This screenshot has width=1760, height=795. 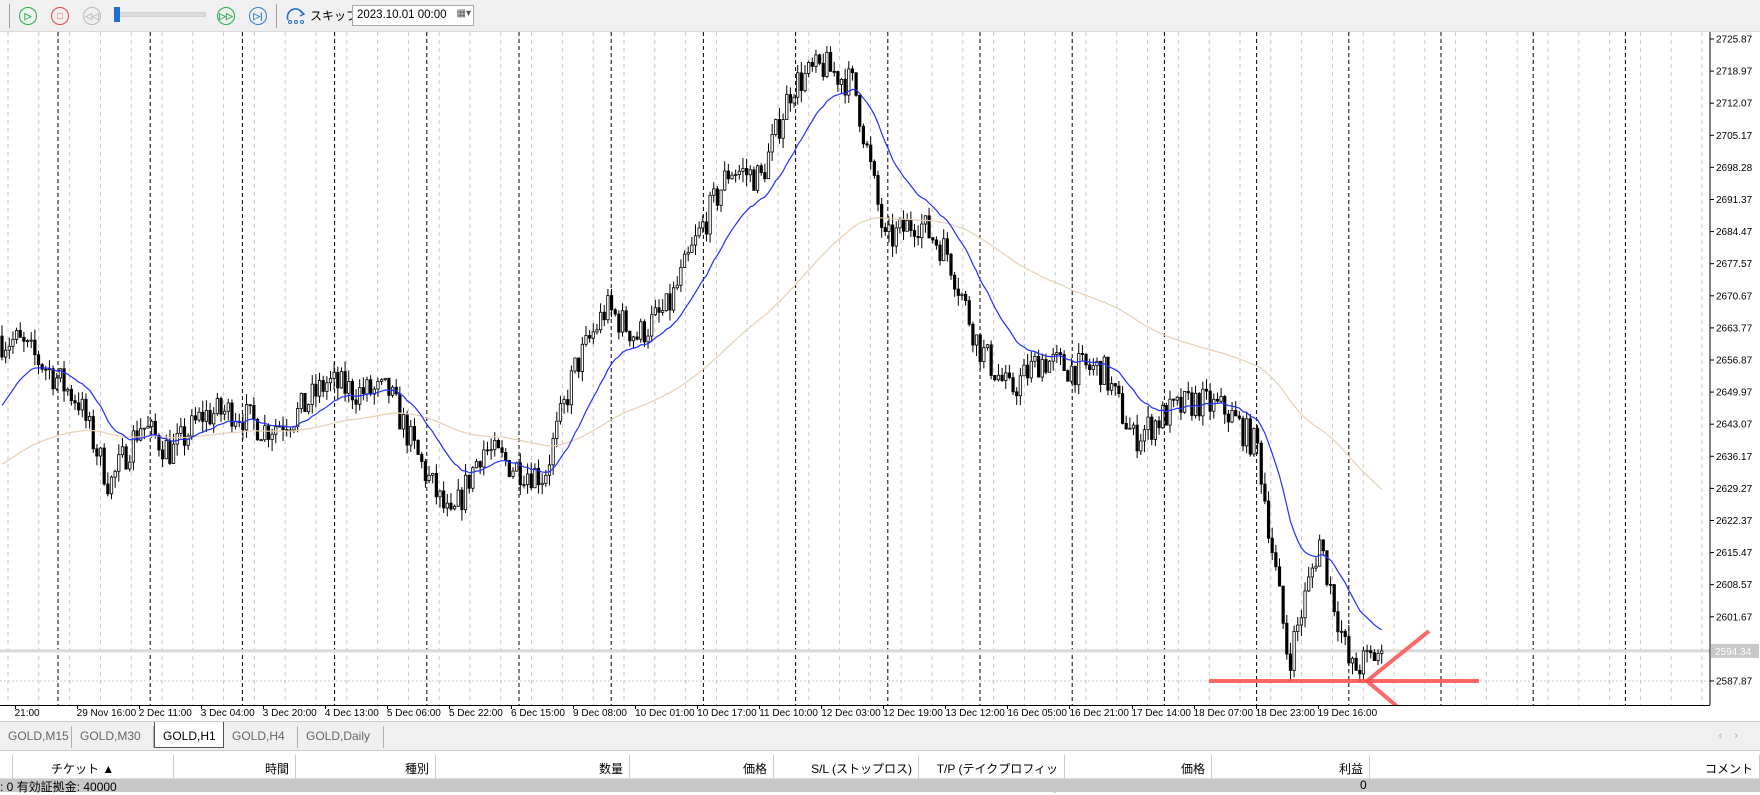 What do you see at coordinates (189, 735) in the screenshot?
I see `tab-gold-h1: GOLD,H1` at bounding box center [189, 735].